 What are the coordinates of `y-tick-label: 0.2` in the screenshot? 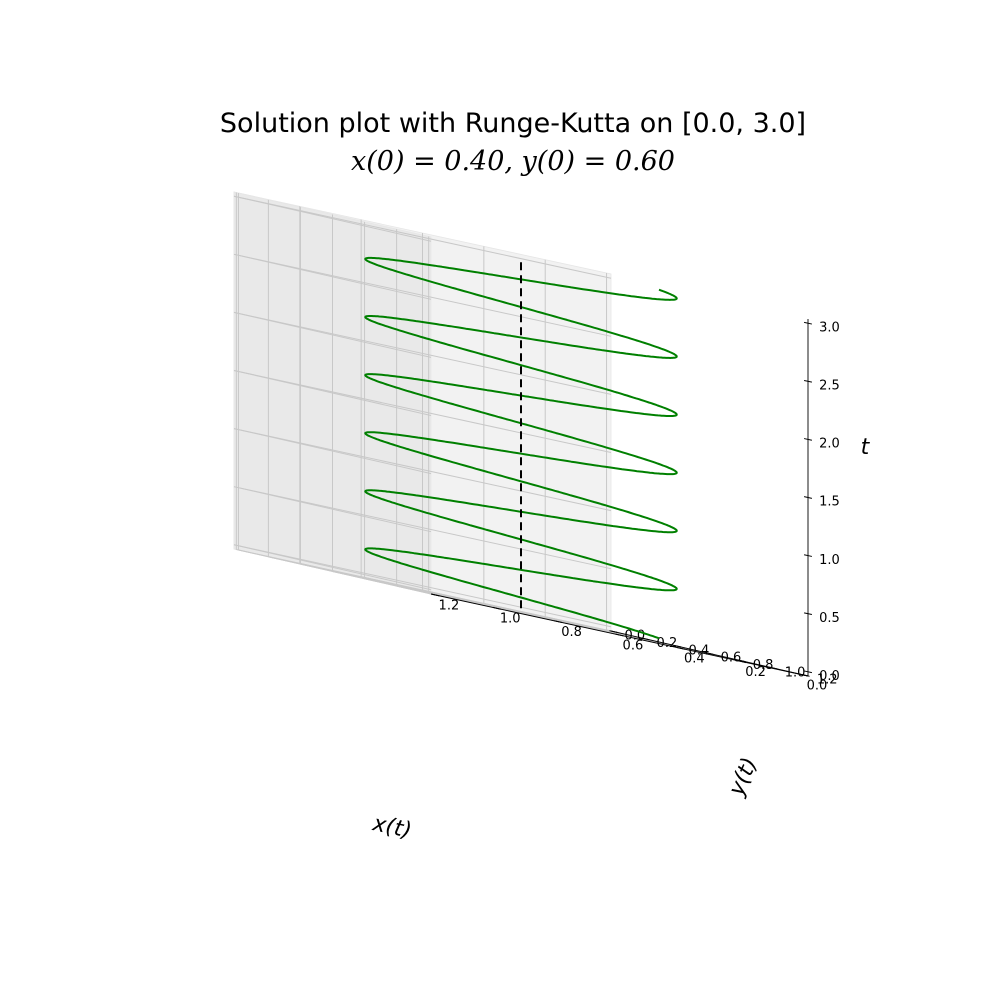 It's located at (667, 643).